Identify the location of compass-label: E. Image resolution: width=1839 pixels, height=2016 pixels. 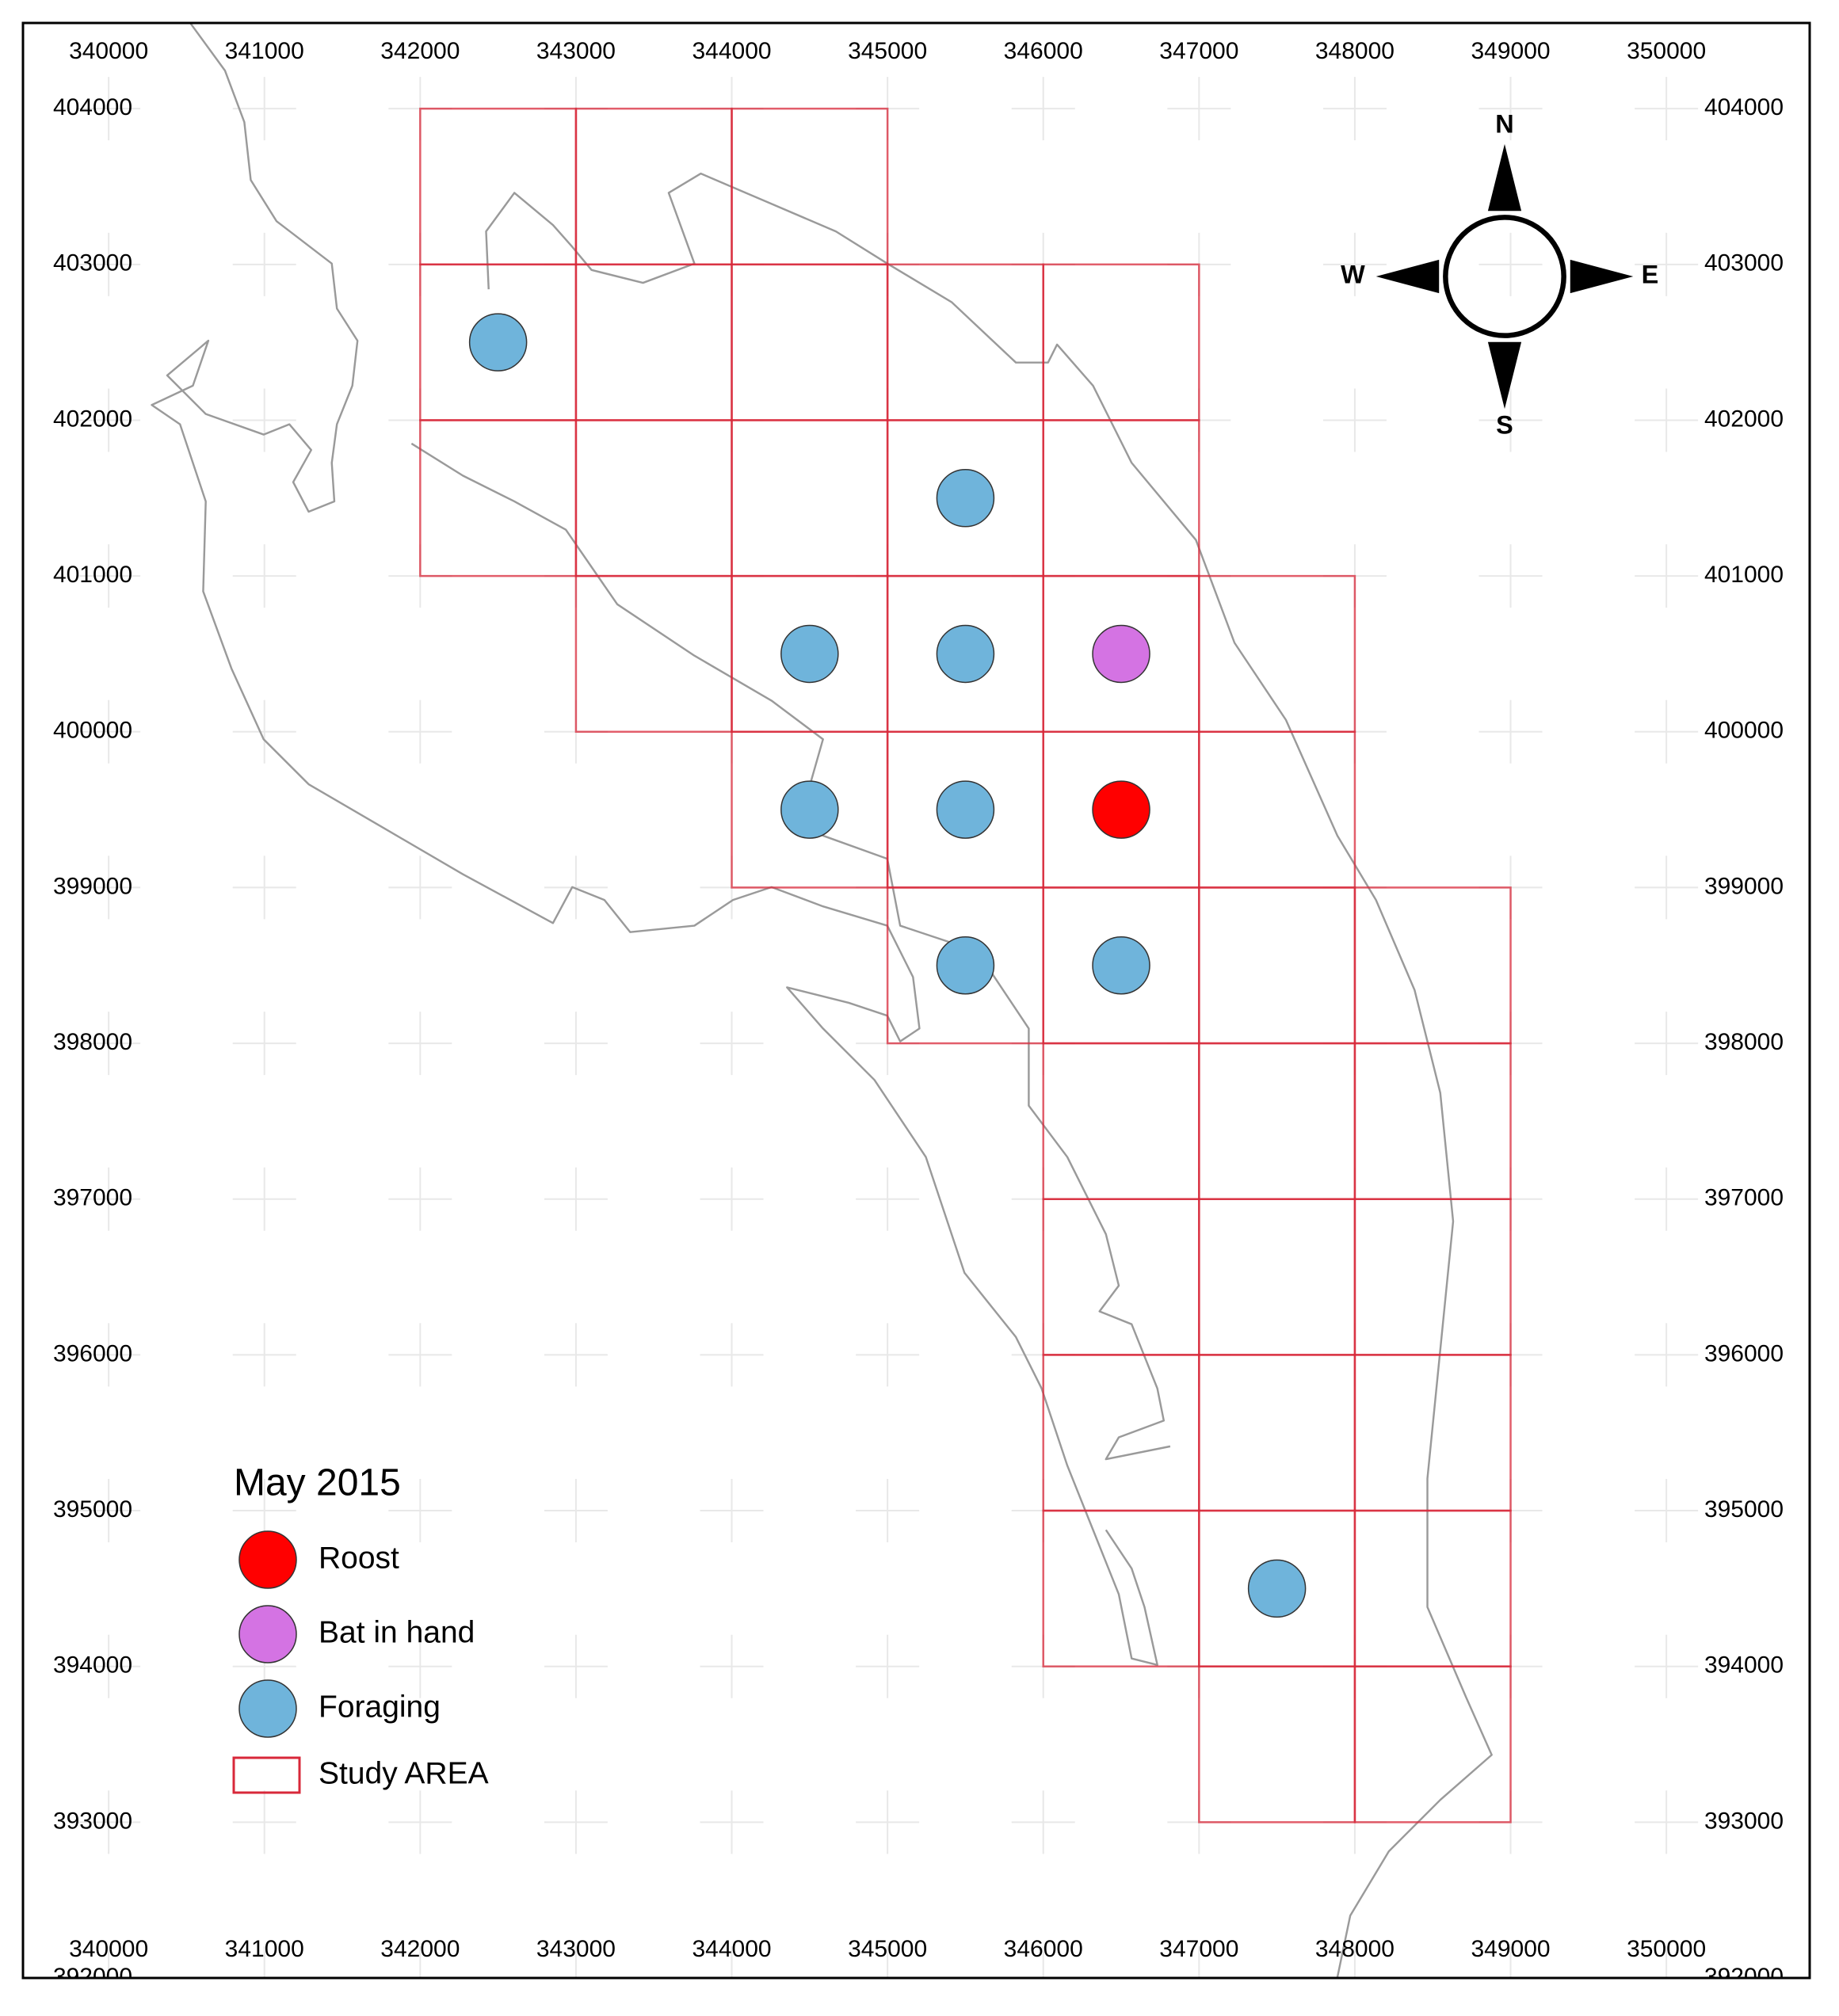
(1650, 275).